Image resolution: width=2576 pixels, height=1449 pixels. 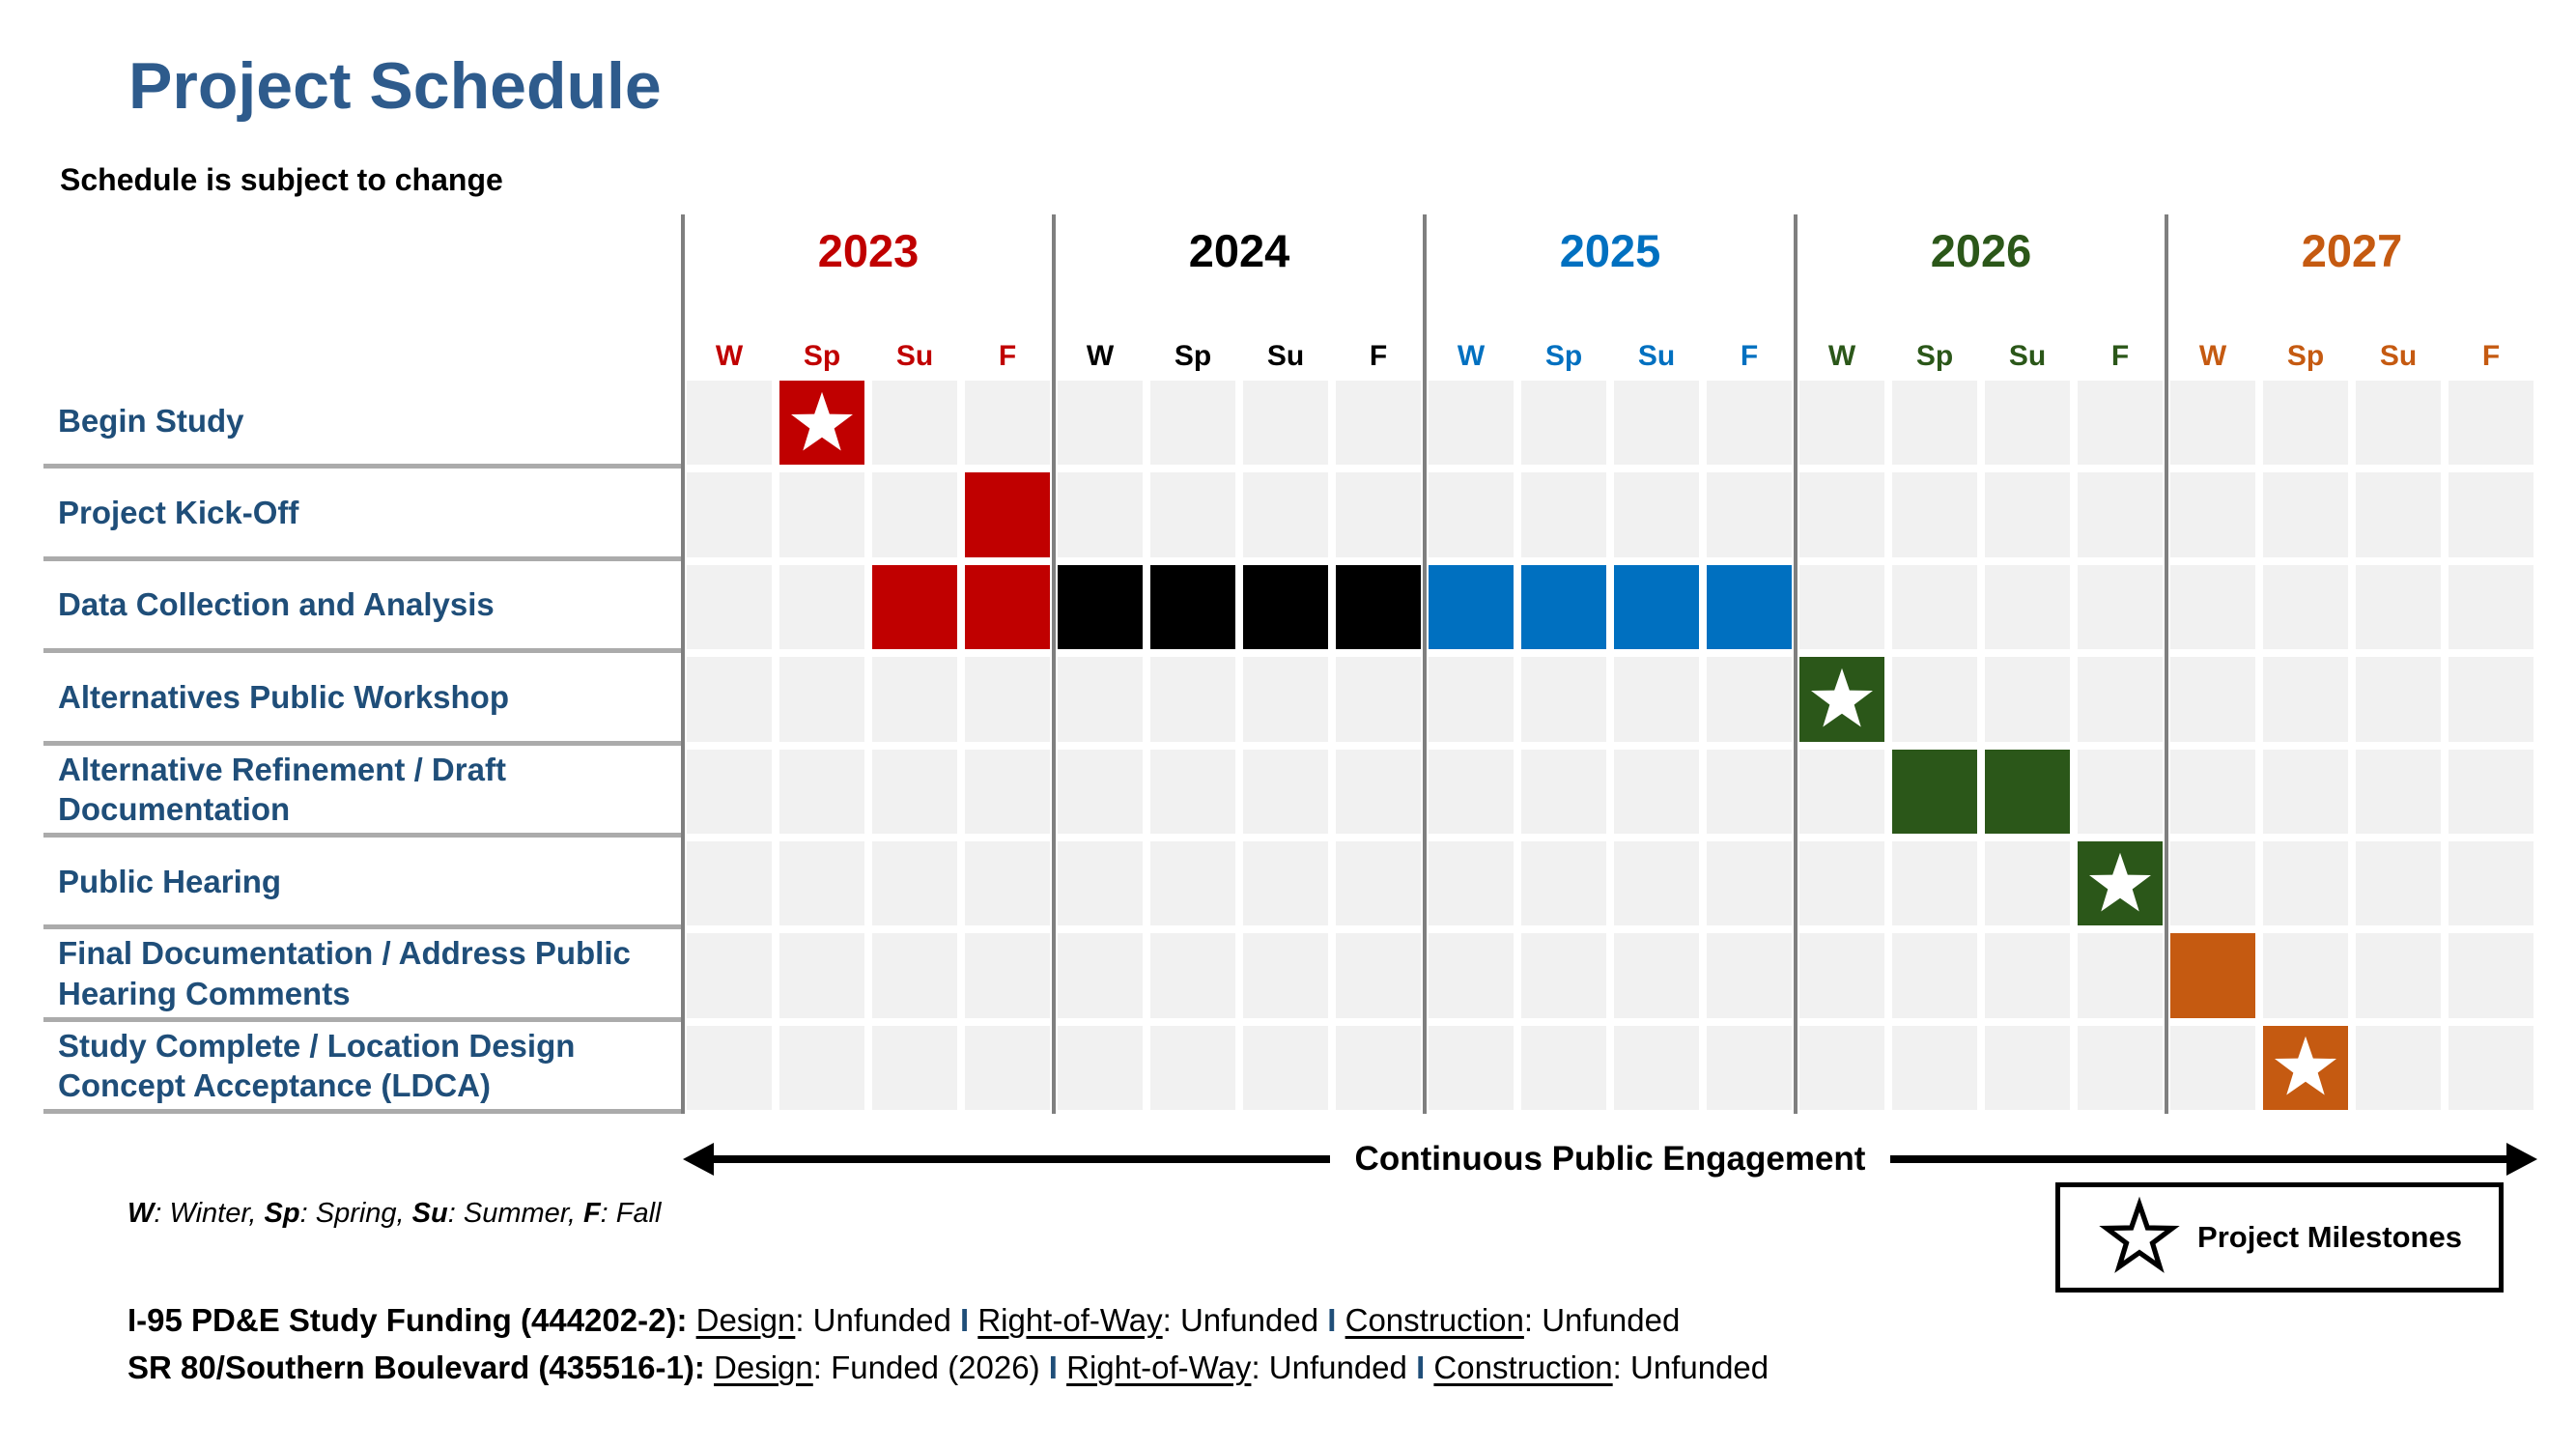 I want to click on year-label: 2026, so click(x=1981, y=250).